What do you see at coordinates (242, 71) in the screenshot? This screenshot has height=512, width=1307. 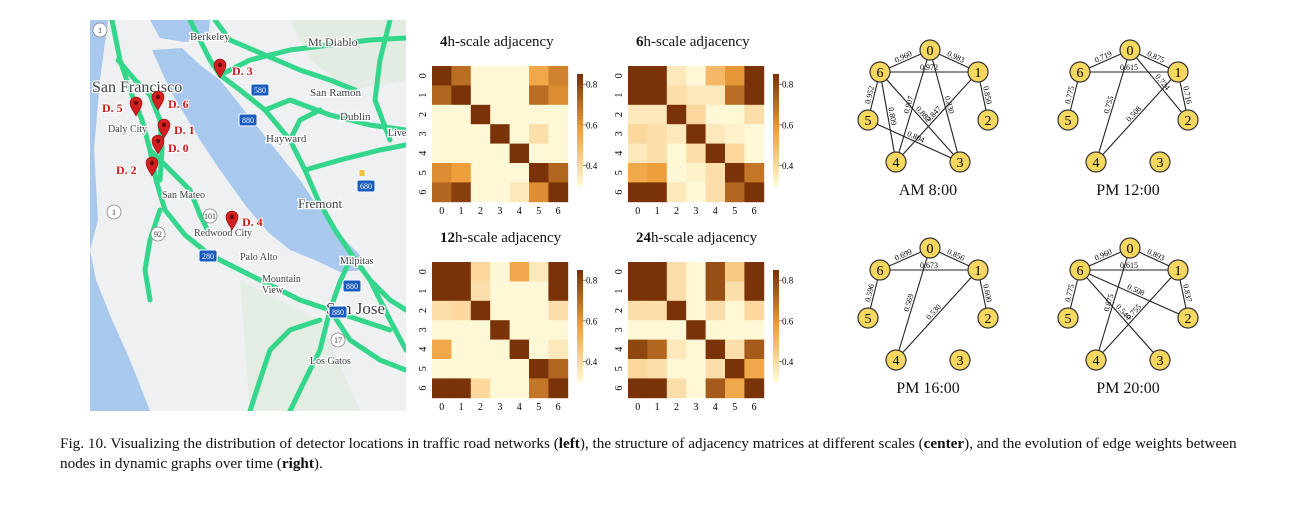 I see `detector-label-3: D. 3` at bounding box center [242, 71].